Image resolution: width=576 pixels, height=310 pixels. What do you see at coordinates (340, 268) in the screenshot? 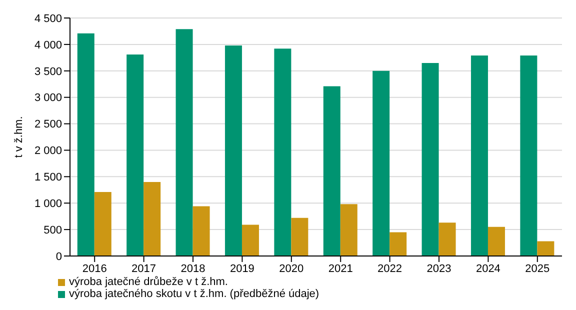
I see `x-tick-label: 2021` at bounding box center [340, 268].